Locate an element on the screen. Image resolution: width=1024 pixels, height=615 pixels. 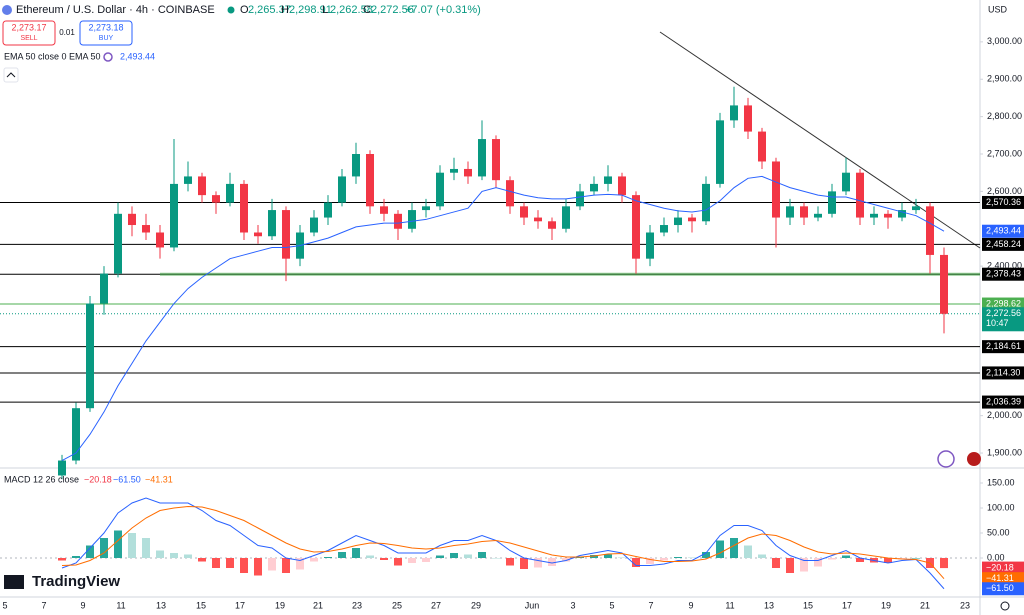
price-label: −61.50 is located at coordinates (1000, 588).